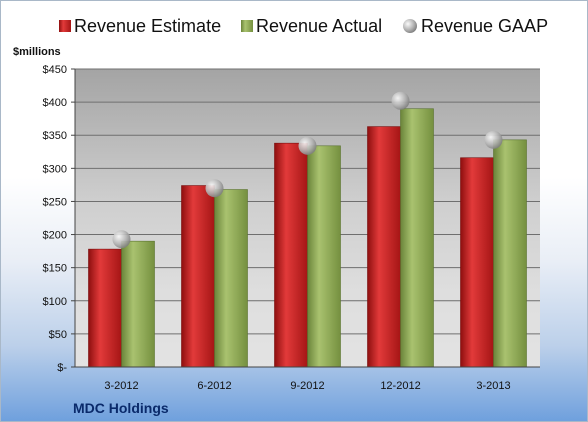 The image size is (588, 422). What do you see at coordinates (410, 26) in the screenshot?
I see `legend-swatch-gaap` at bounding box center [410, 26].